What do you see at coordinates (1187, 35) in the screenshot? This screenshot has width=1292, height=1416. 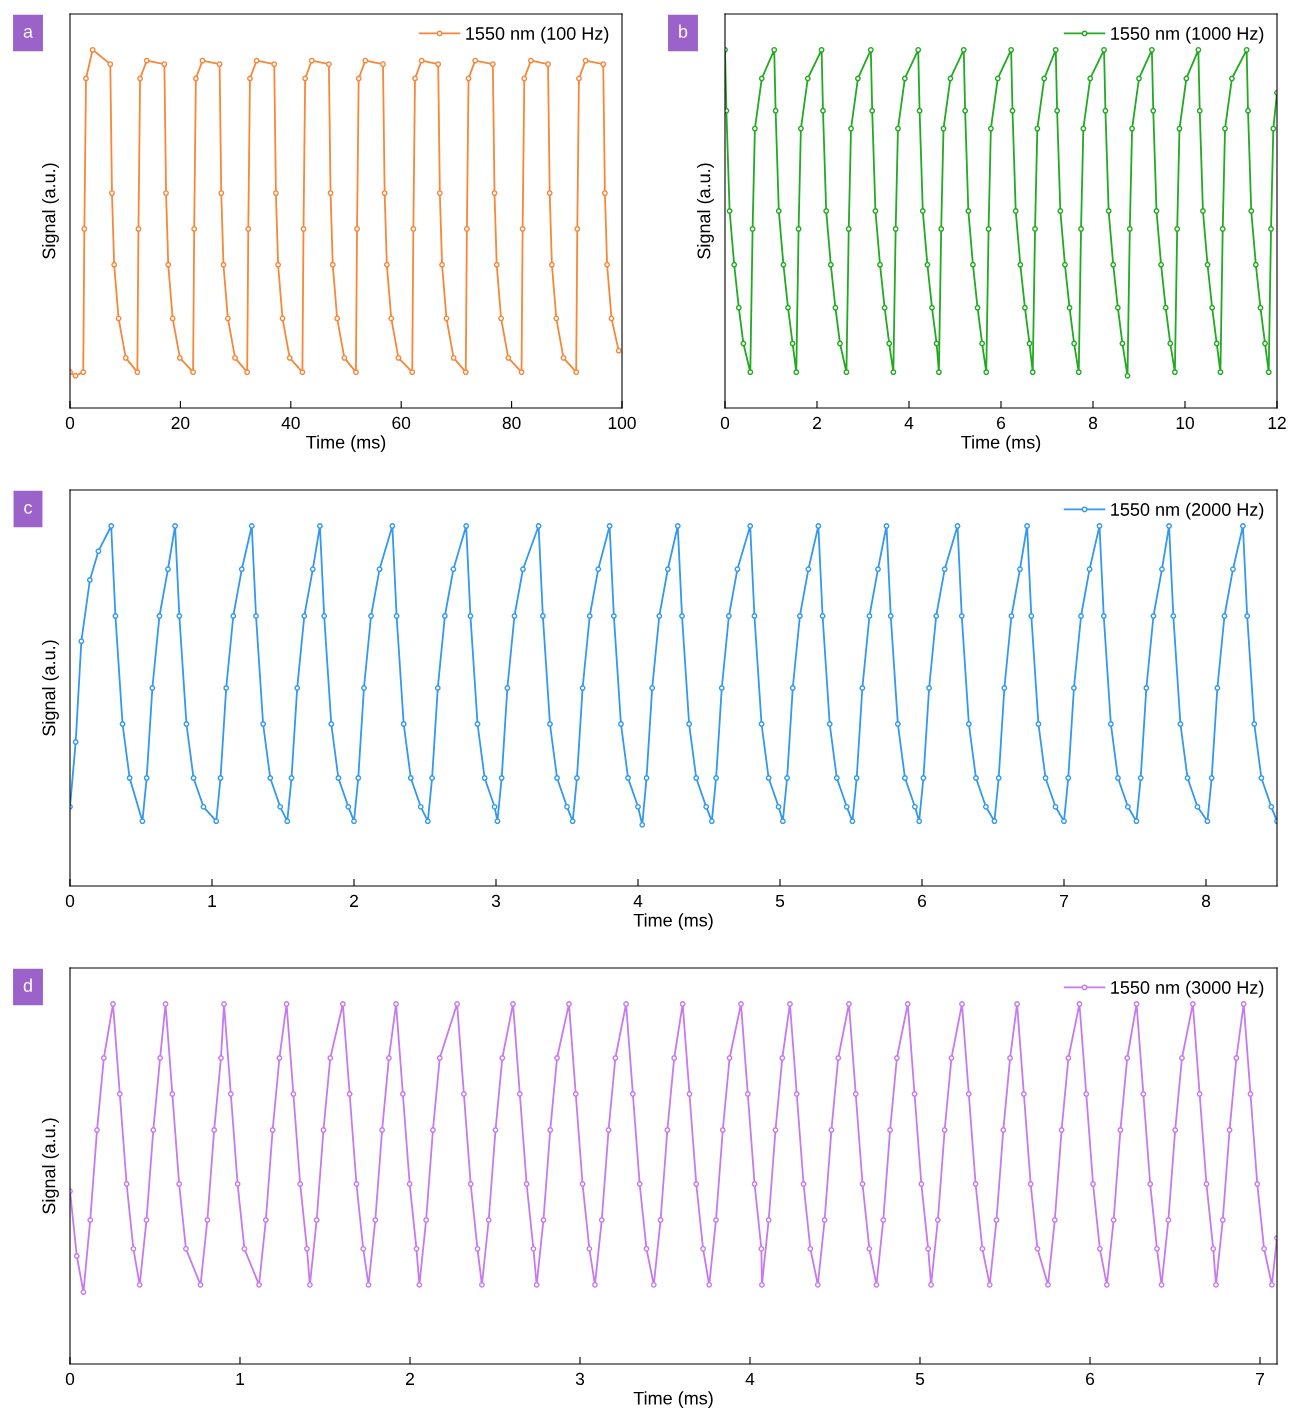 I see `legend-label: 1550 nm (1000 Hz)` at bounding box center [1187, 35].